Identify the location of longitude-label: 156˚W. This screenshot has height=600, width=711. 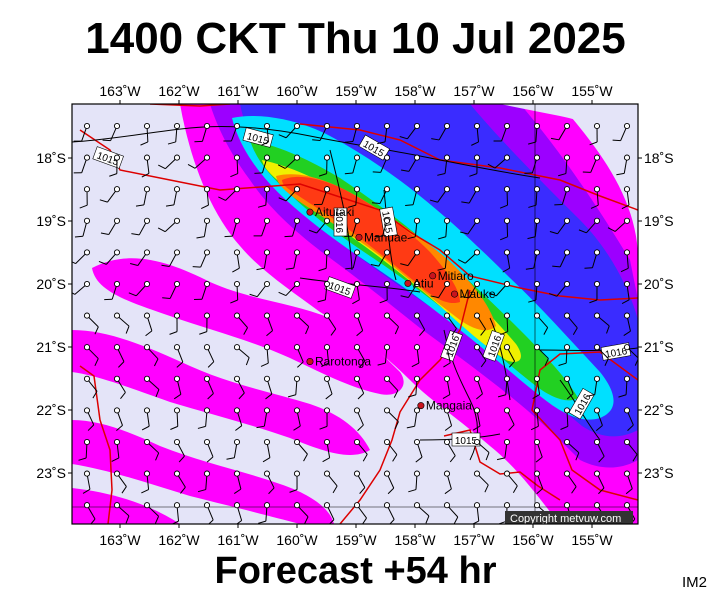
(533, 91).